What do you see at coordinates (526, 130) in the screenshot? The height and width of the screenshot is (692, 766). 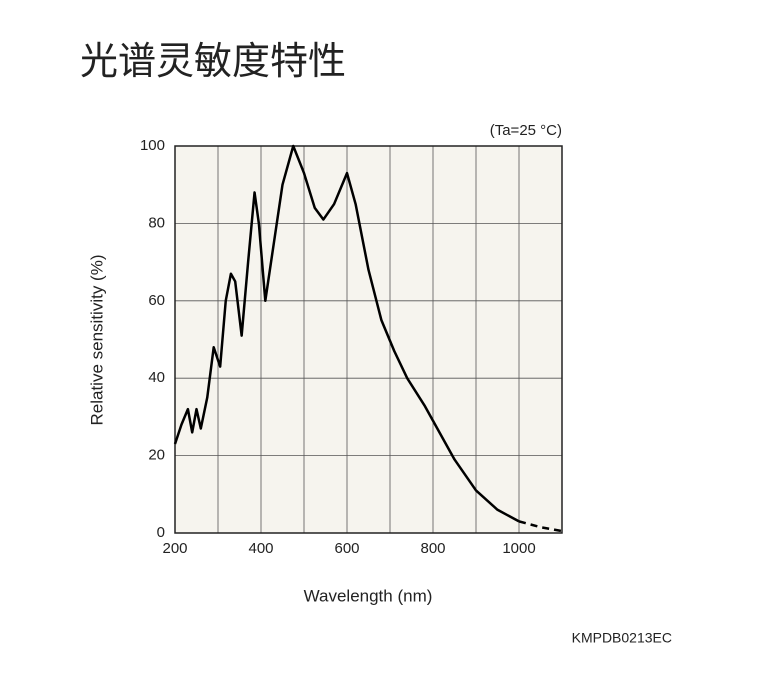 I see `annotation: (Ta=25 °C)` at bounding box center [526, 130].